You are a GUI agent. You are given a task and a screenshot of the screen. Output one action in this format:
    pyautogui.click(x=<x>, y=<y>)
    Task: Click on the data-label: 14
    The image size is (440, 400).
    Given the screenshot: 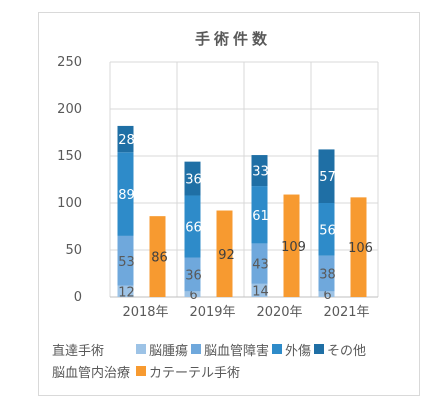 What is the action you would take?
    pyautogui.click(x=260, y=291)
    